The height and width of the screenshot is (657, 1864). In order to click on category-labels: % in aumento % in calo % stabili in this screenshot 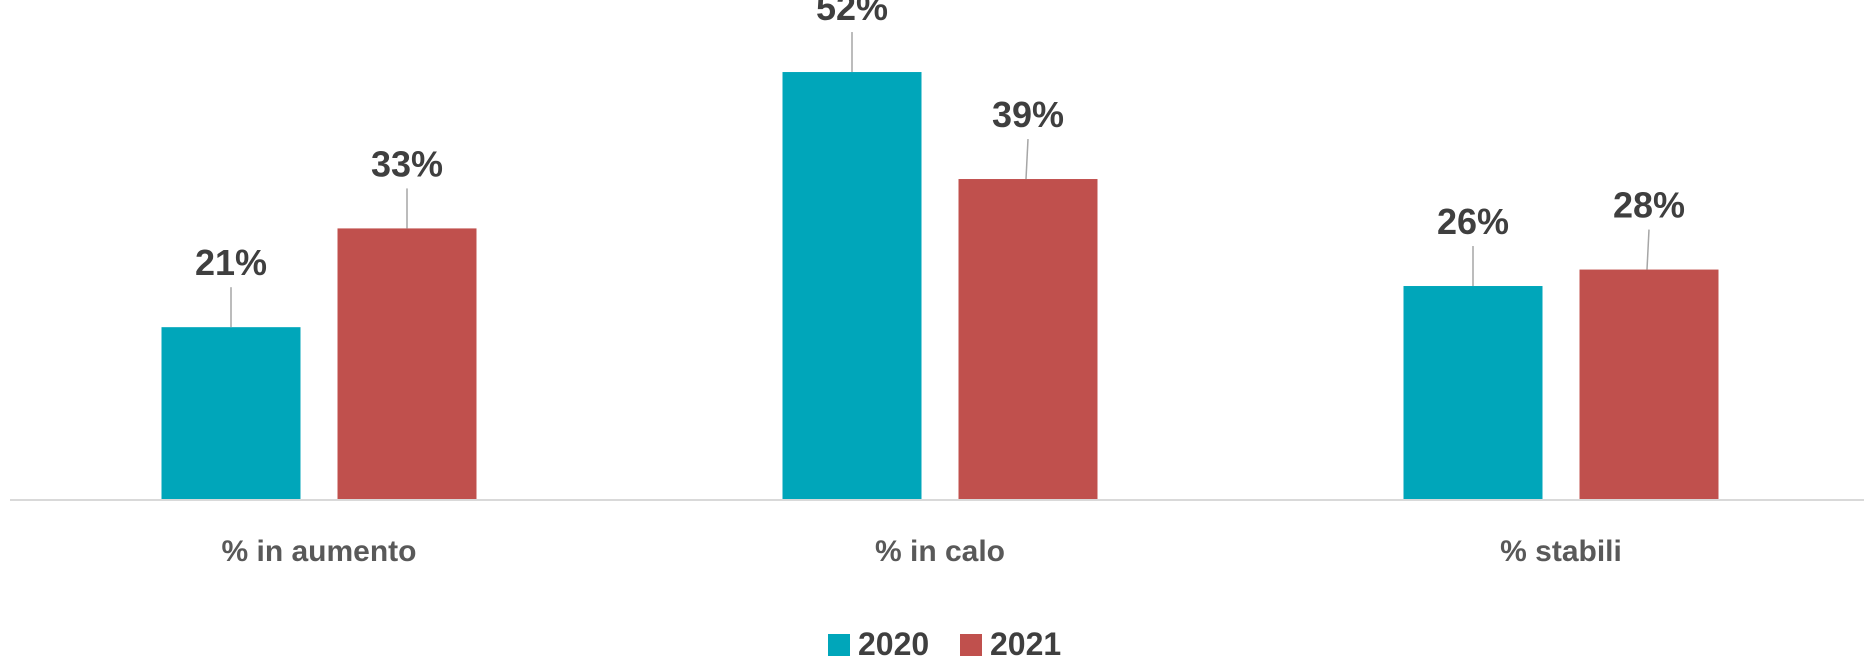, I will do `click(921, 551)`.